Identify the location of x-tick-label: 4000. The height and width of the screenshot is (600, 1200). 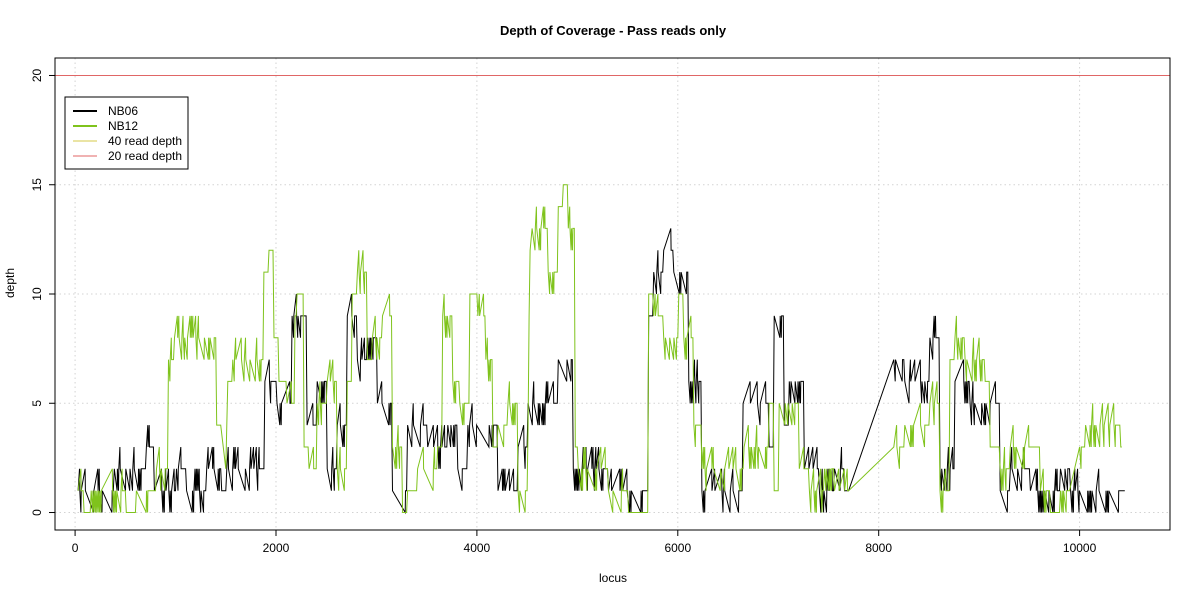
(477, 548).